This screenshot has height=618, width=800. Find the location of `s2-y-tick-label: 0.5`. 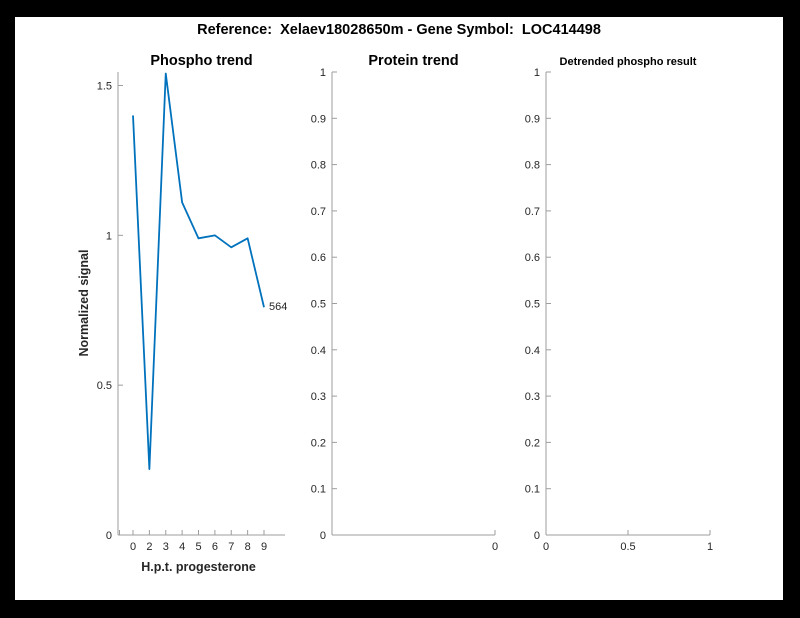

s2-y-tick-label: 0.5 is located at coordinates (318, 305).